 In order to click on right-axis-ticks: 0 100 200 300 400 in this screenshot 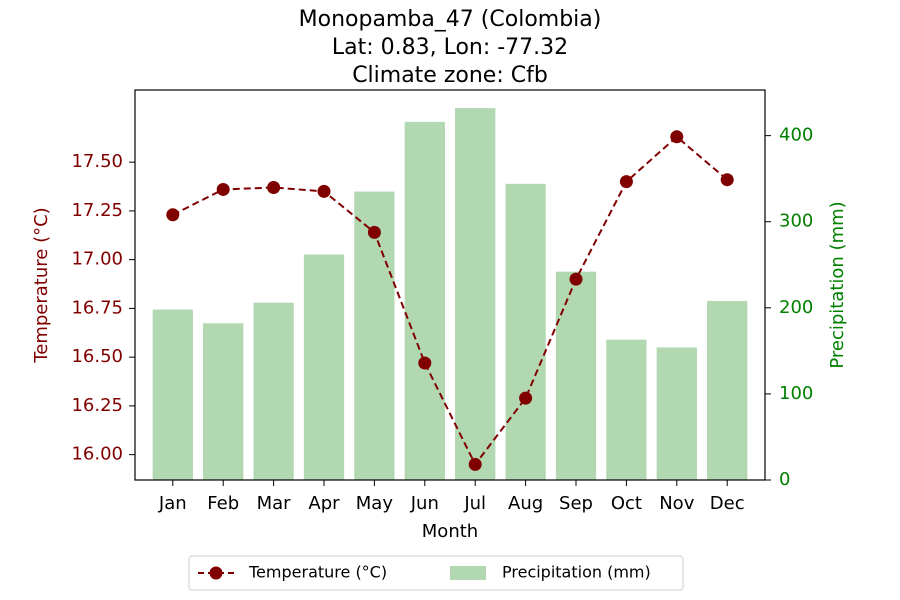, I will do `click(789, 307)`.